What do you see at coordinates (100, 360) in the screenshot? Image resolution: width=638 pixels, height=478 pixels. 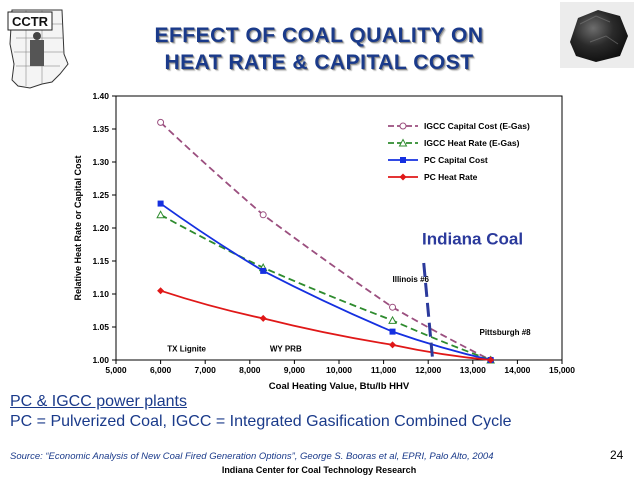 I see `y-tick-label: 1.00` at bounding box center [100, 360].